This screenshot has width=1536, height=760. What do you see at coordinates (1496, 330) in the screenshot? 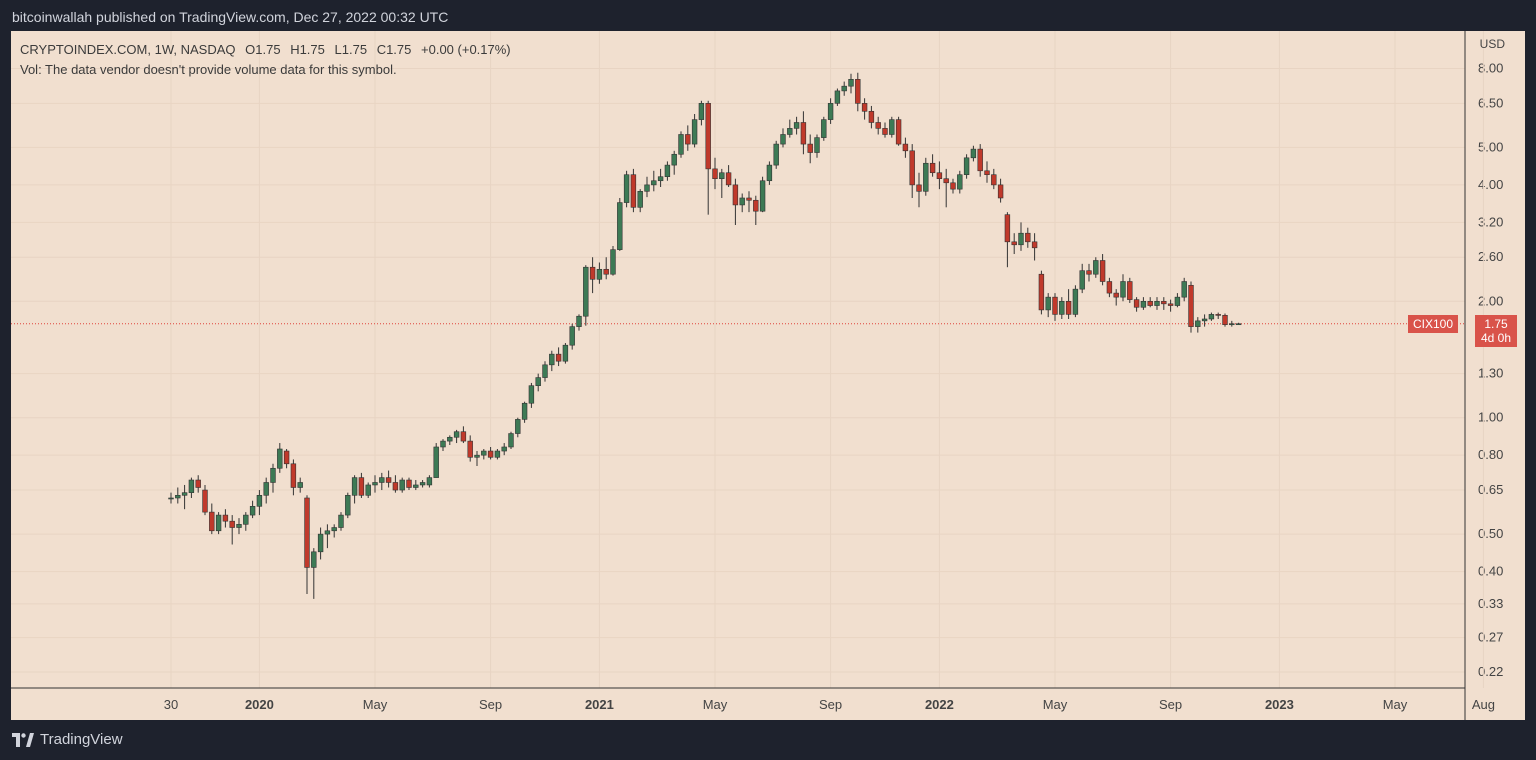
I see `last-price-tag: 1.75 4d 0h` at bounding box center [1496, 330].